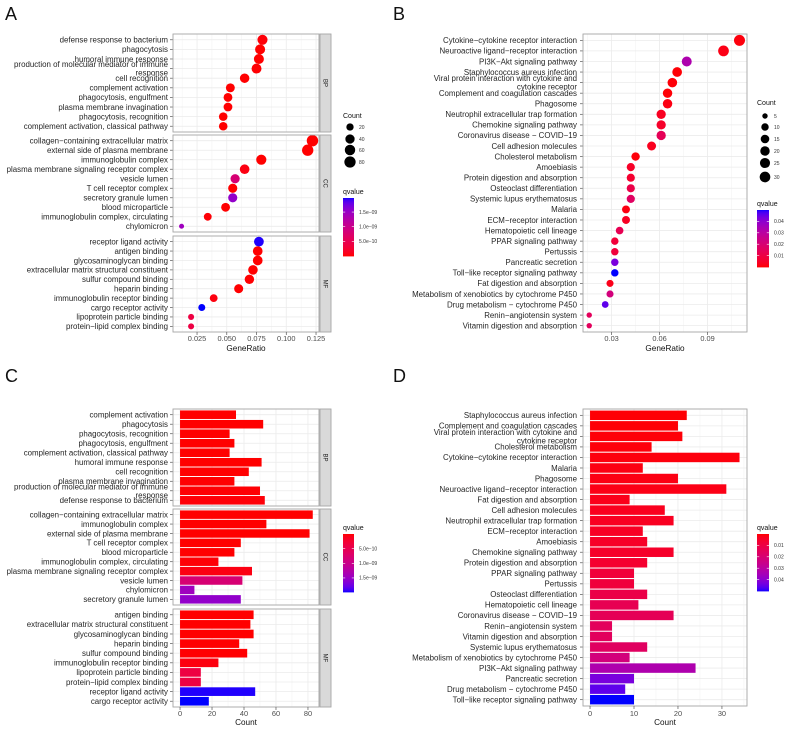 The height and width of the screenshot is (729, 790). I want to click on bar-humoral-immune-response, so click(221, 462).